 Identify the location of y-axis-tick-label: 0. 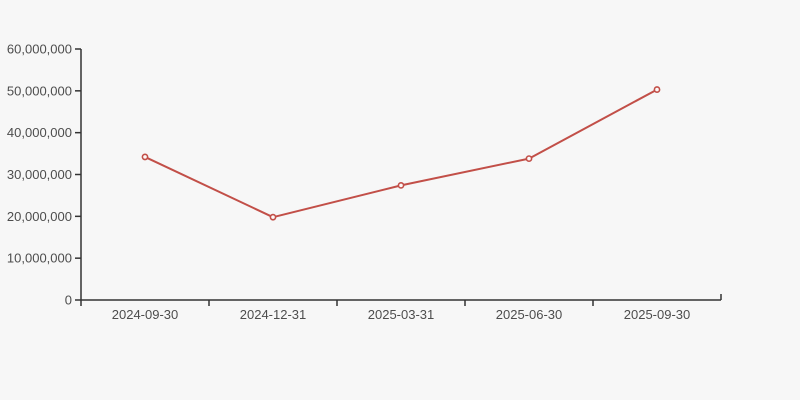
(68, 300).